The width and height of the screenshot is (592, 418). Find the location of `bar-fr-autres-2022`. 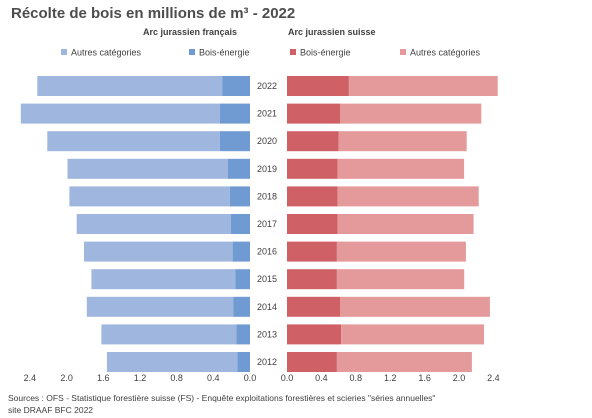

bar-fr-autres-2022 is located at coordinates (130, 86).